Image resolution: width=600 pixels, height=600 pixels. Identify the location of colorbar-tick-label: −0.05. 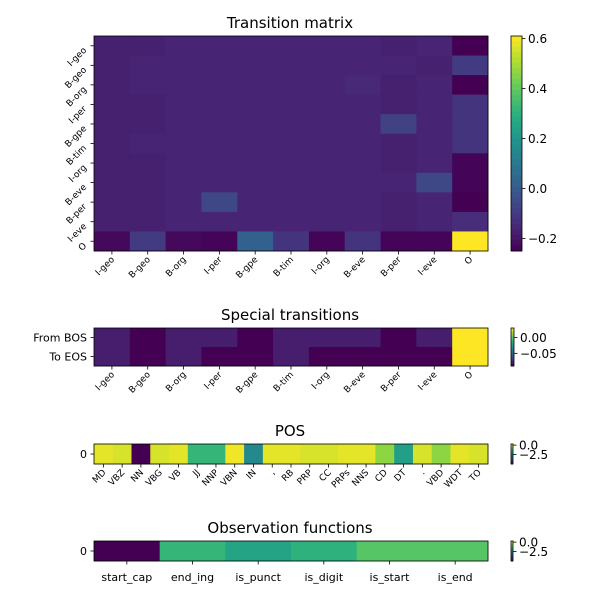
(538, 354).